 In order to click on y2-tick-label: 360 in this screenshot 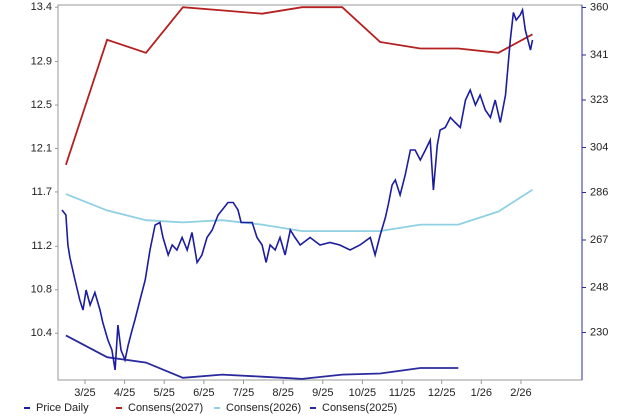, I will do `click(599, 7)`.